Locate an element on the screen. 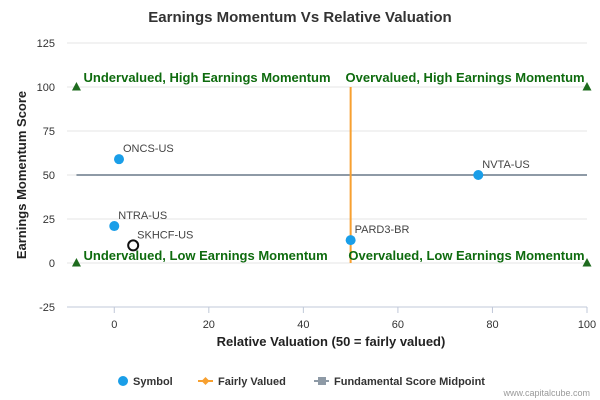  y-tick-label: 25 is located at coordinates (49, 220).